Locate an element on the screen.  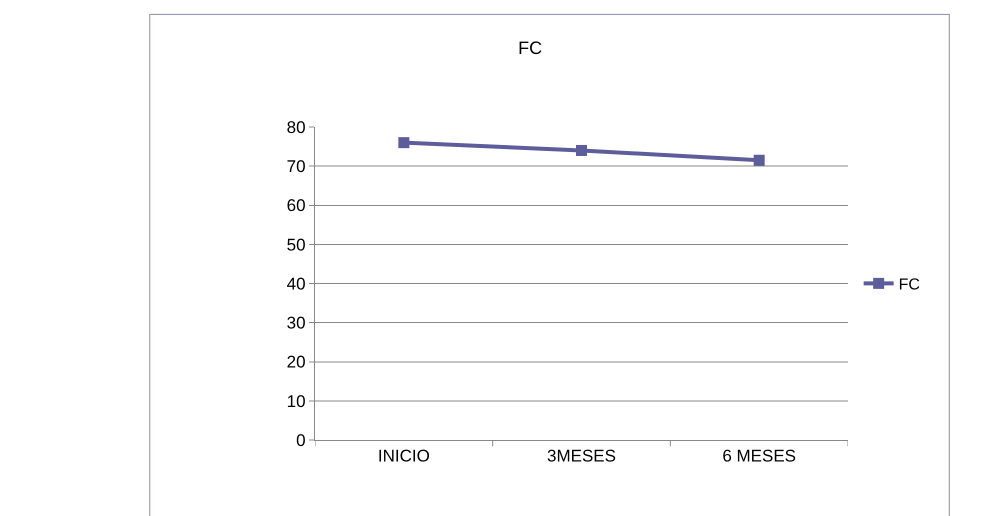
y-tick-label: 30 is located at coordinates (296, 323).